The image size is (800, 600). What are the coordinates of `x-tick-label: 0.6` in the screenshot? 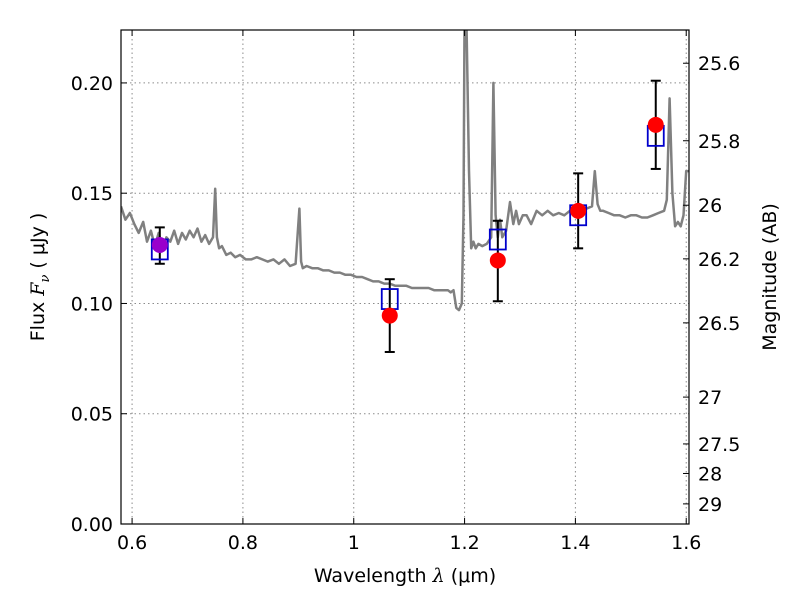 It's located at (132, 543).